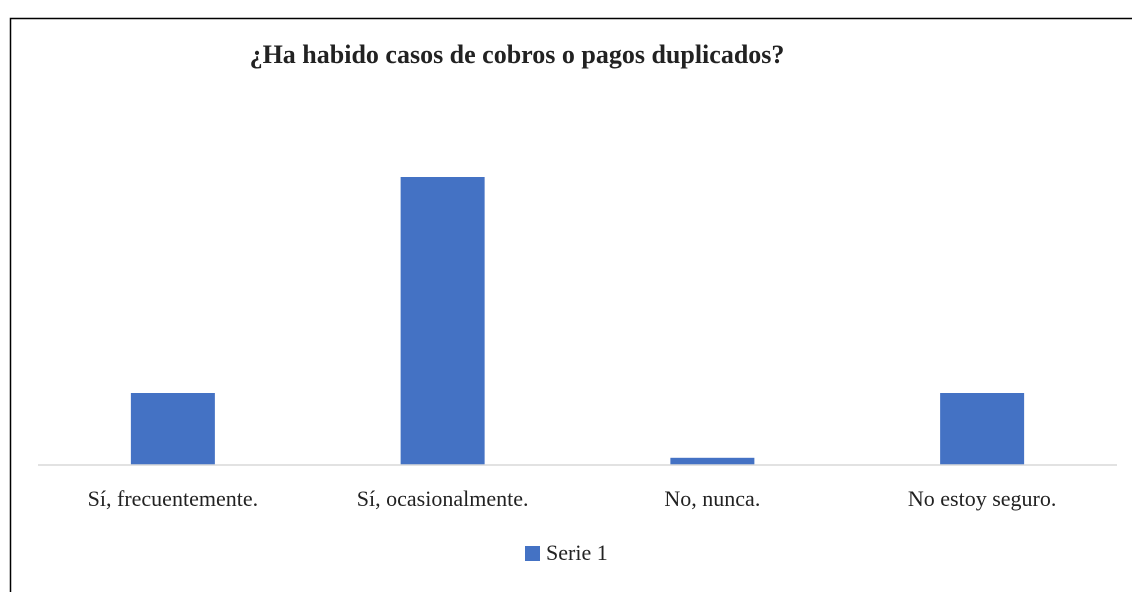 This screenshot has height=592, width=1132. What do you see at coordinates (577, 552) in the screenshot?
I see `legend-label: Serie 1` at bounding box center [577, 552].